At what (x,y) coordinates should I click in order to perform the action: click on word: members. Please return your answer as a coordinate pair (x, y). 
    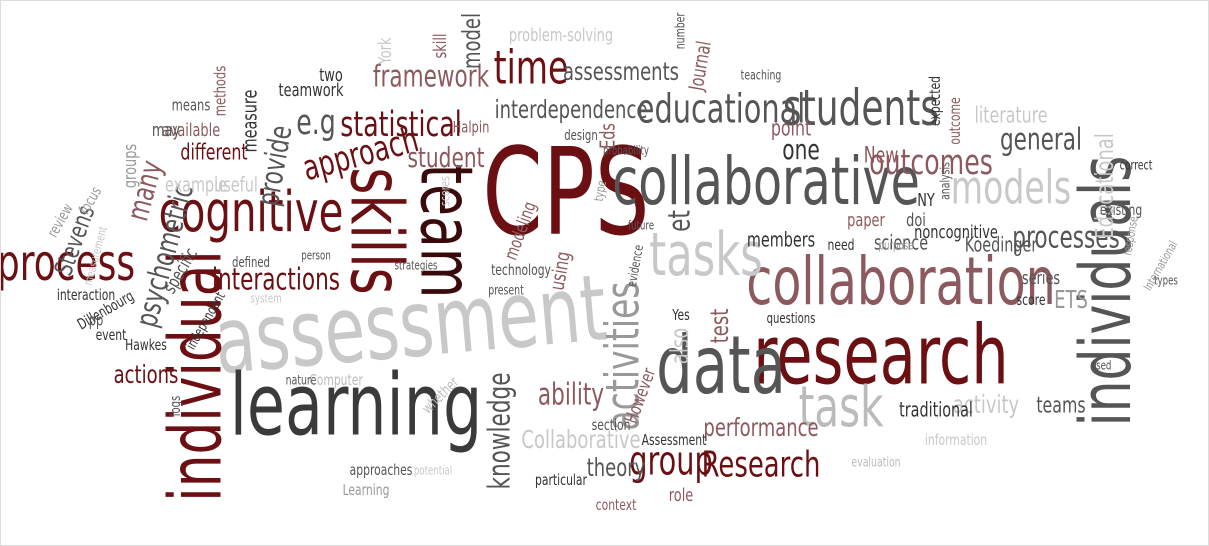
    Looking at the image, I should click on (781, 241).